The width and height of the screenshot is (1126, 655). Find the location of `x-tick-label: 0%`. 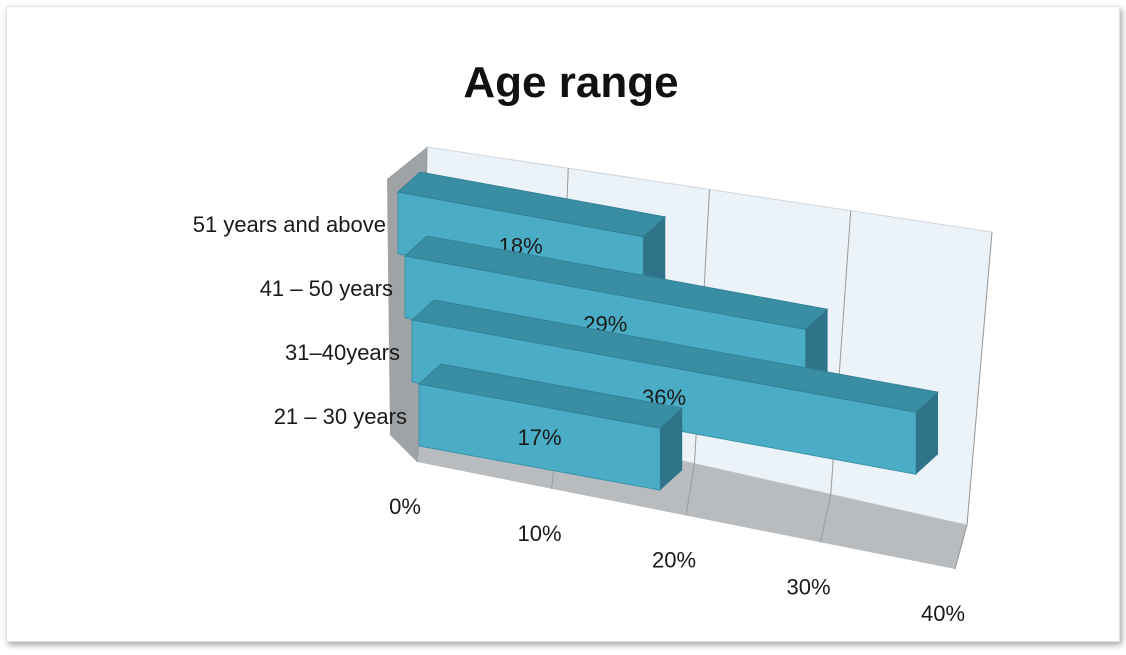

x-tick-label: 0% is located at coordinates (405, 506).